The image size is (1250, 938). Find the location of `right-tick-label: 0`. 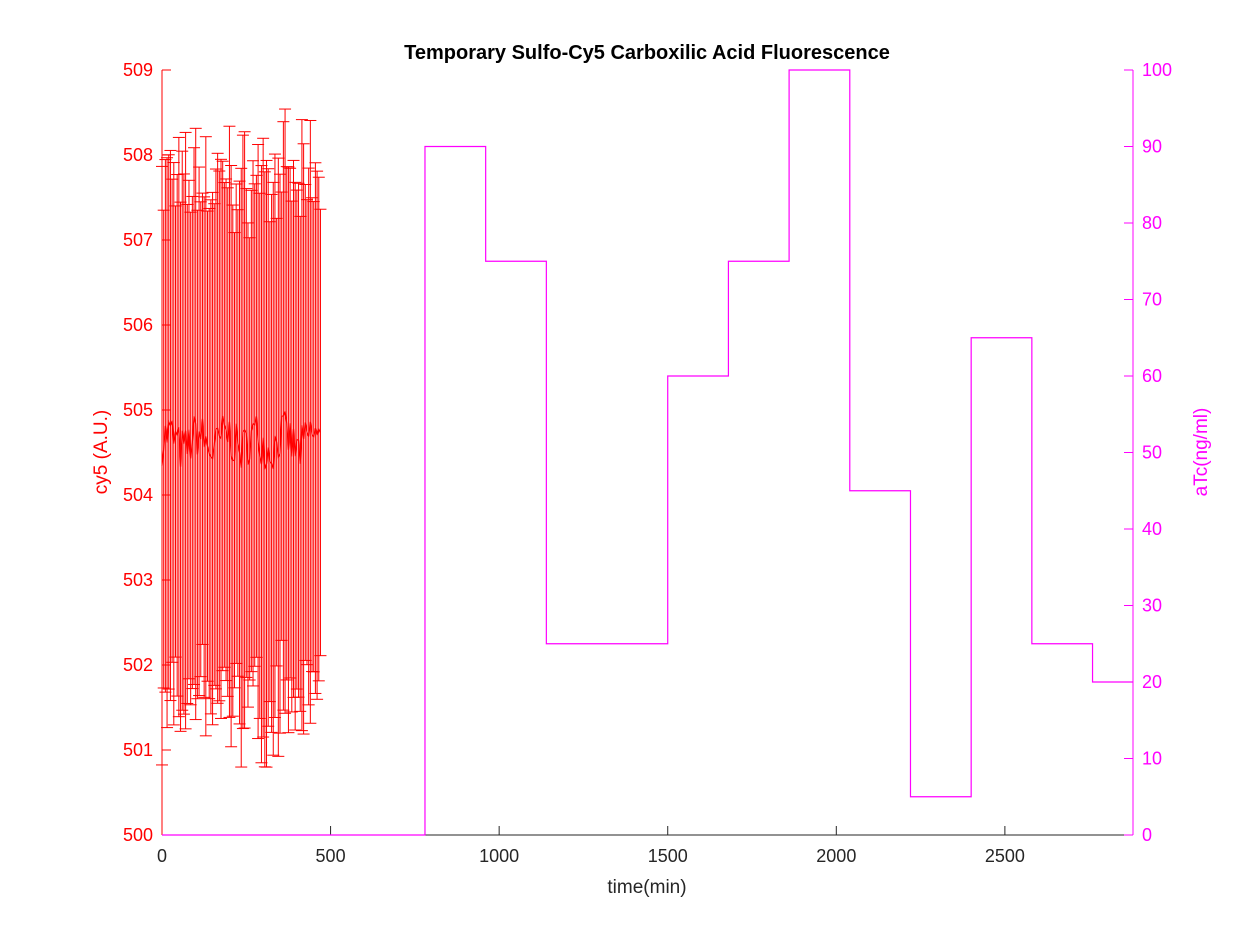

right-tick-label: 0 is located at coordinates (1147, 835).